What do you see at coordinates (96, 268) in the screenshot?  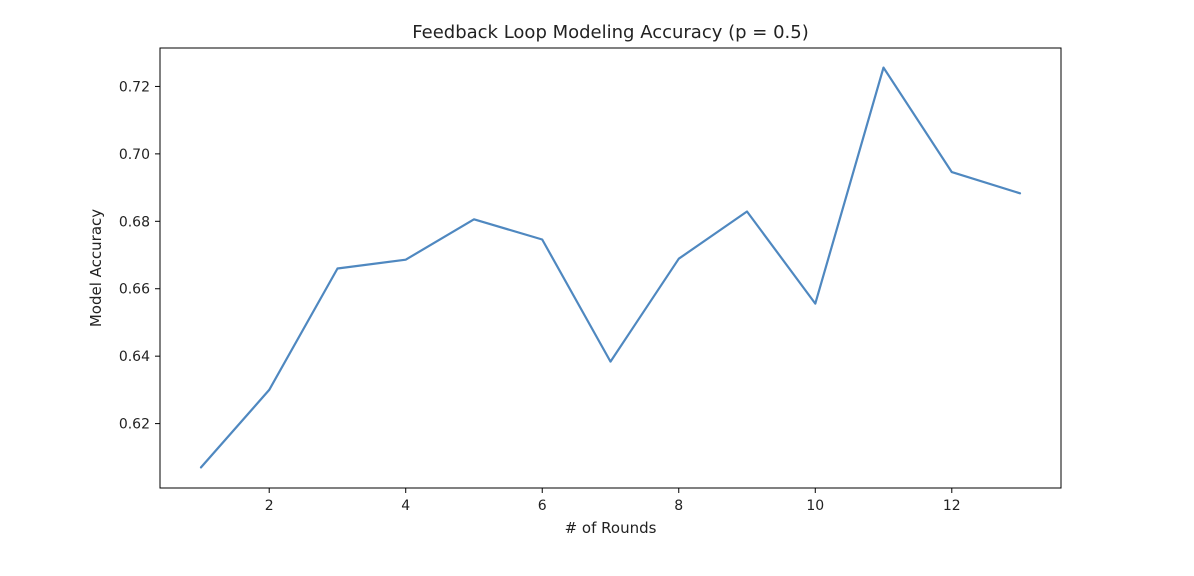 I see `y-axis-label: Model Accuracy` at bounding box center [96, 268].